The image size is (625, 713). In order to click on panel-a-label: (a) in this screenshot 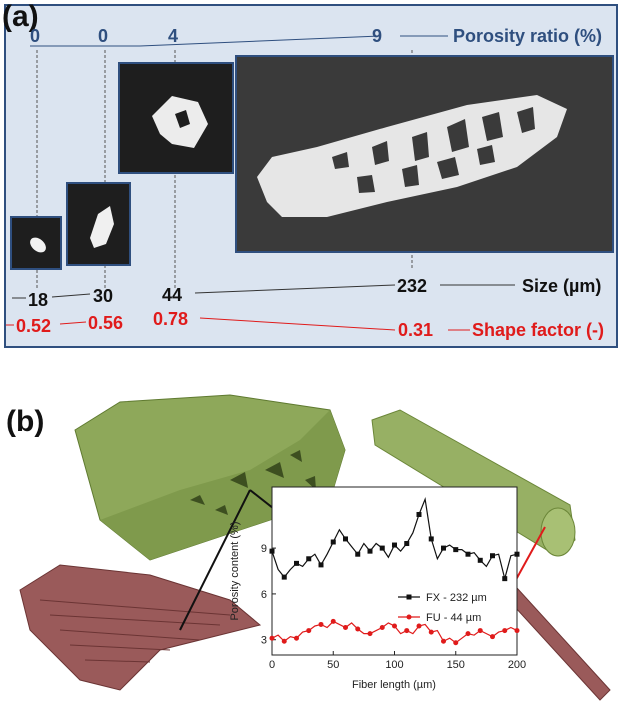, I will do `click(20, 16)`.